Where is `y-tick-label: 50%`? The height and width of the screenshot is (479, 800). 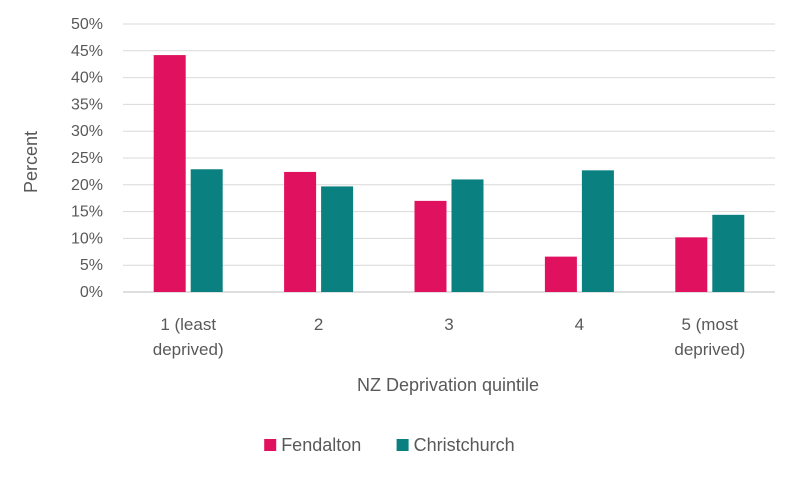
y-tick-label: 50% is located at coordinates (87, 24).